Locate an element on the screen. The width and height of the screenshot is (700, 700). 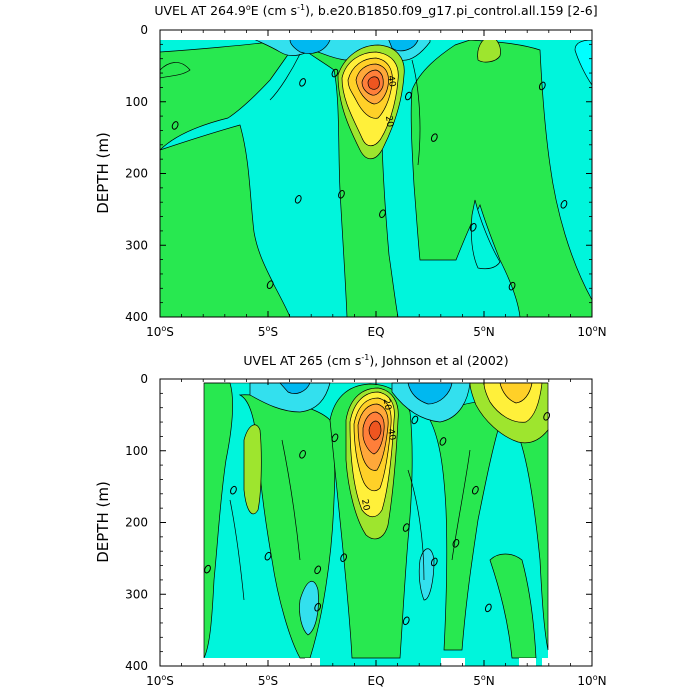
observation-contour-labels: 20 40 20 is located at coordinates (378, 455).